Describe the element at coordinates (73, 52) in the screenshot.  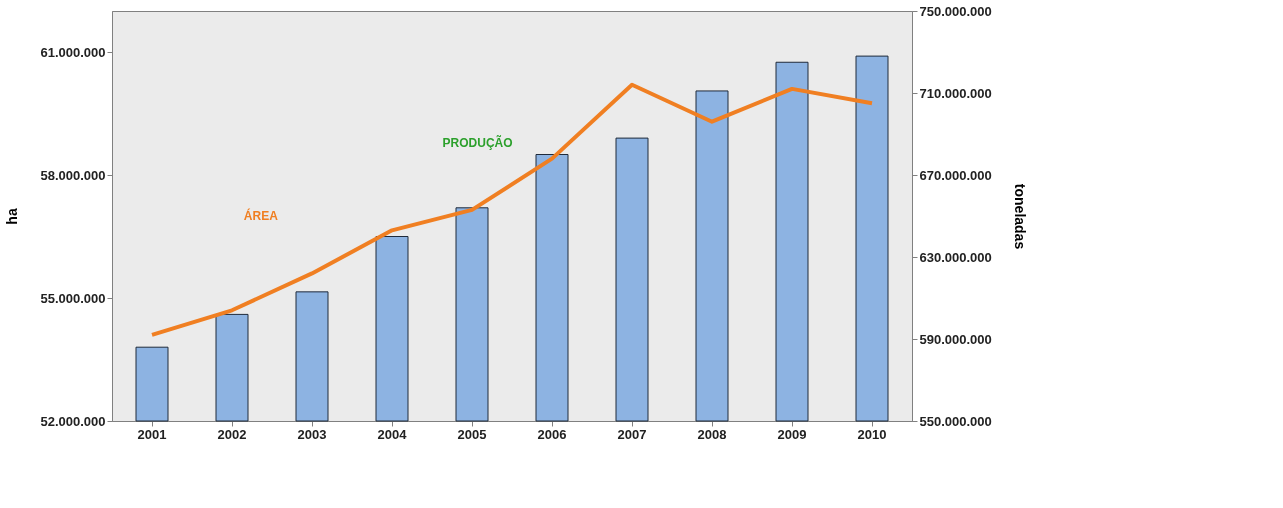
I see `y-tick-label: 61.000.000` at that location.